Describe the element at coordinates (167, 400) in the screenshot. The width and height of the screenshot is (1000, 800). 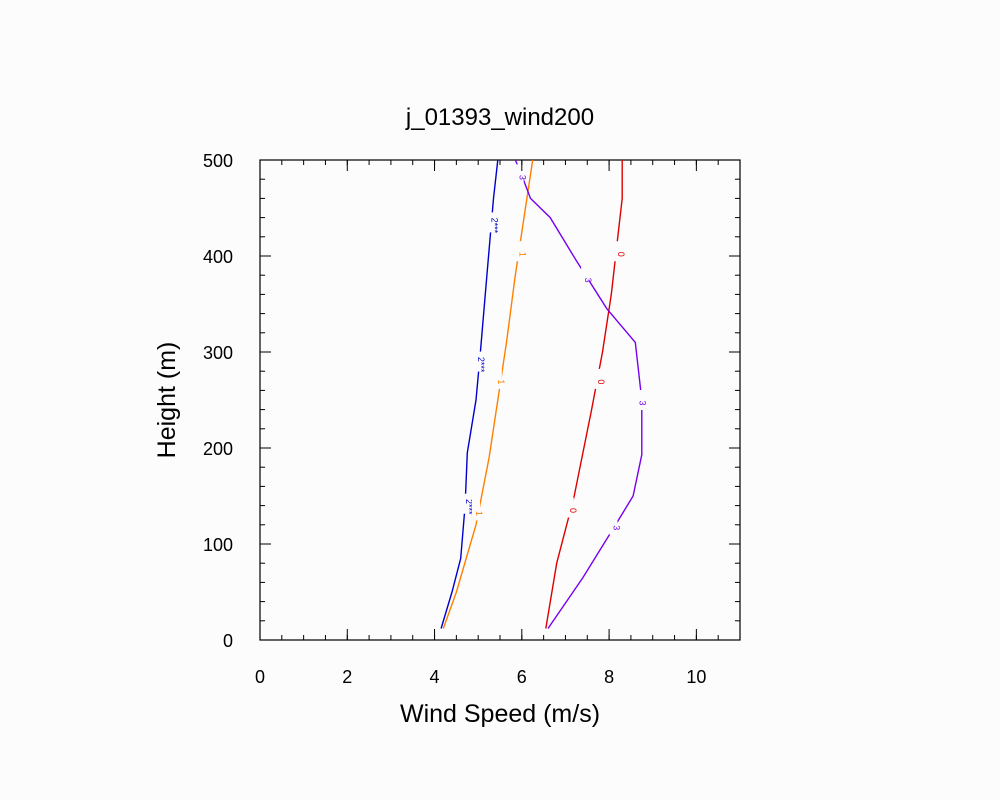
I see `y-axis-title: Height (m)` at that location.